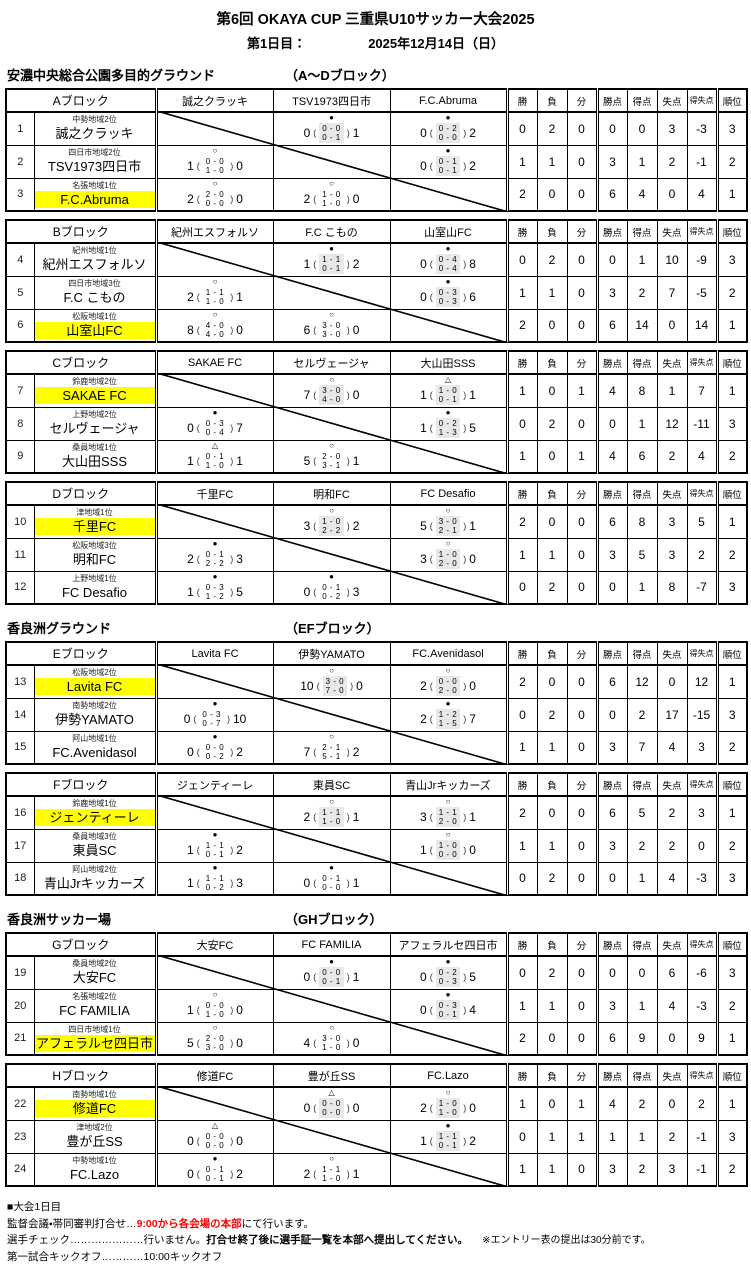  What do you see at coordinates (20, 1103) in the screenshot?
I see `row-number: 22` at bounding box center [20, 1103].